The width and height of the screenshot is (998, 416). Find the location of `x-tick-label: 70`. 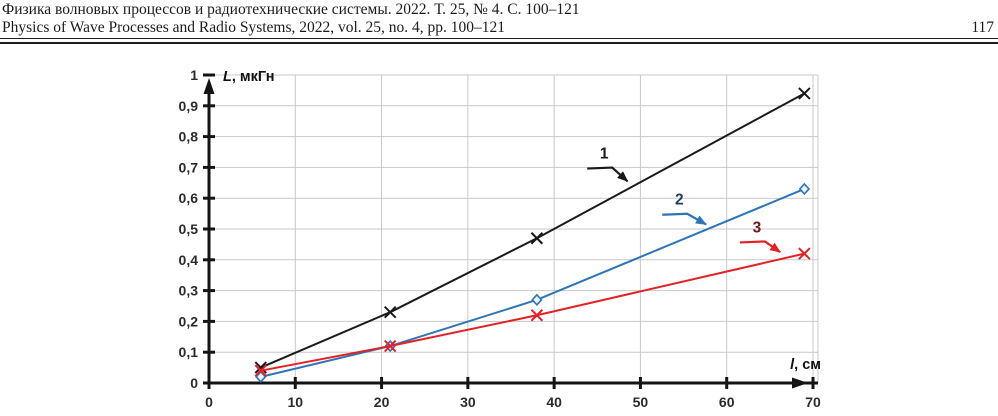

x-tick-label: 70 is located at coordinates (813, 402).